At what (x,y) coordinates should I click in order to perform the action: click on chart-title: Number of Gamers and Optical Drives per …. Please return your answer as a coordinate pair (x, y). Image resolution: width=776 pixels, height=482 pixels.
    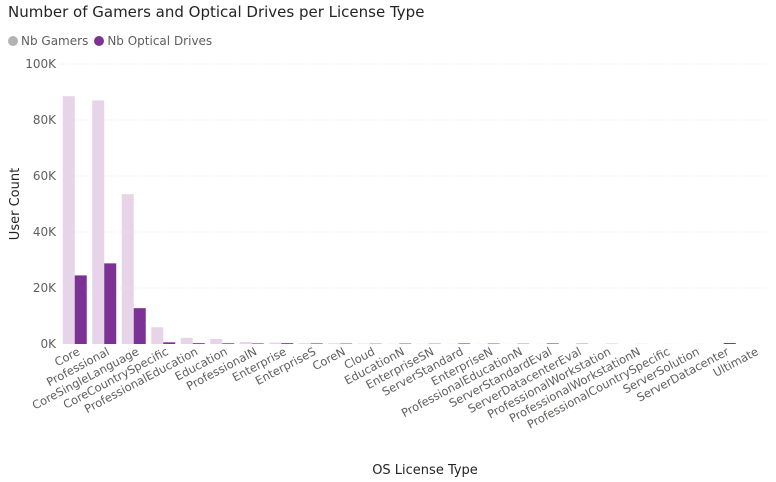
    Looking at the image, I should click on (216, 12).